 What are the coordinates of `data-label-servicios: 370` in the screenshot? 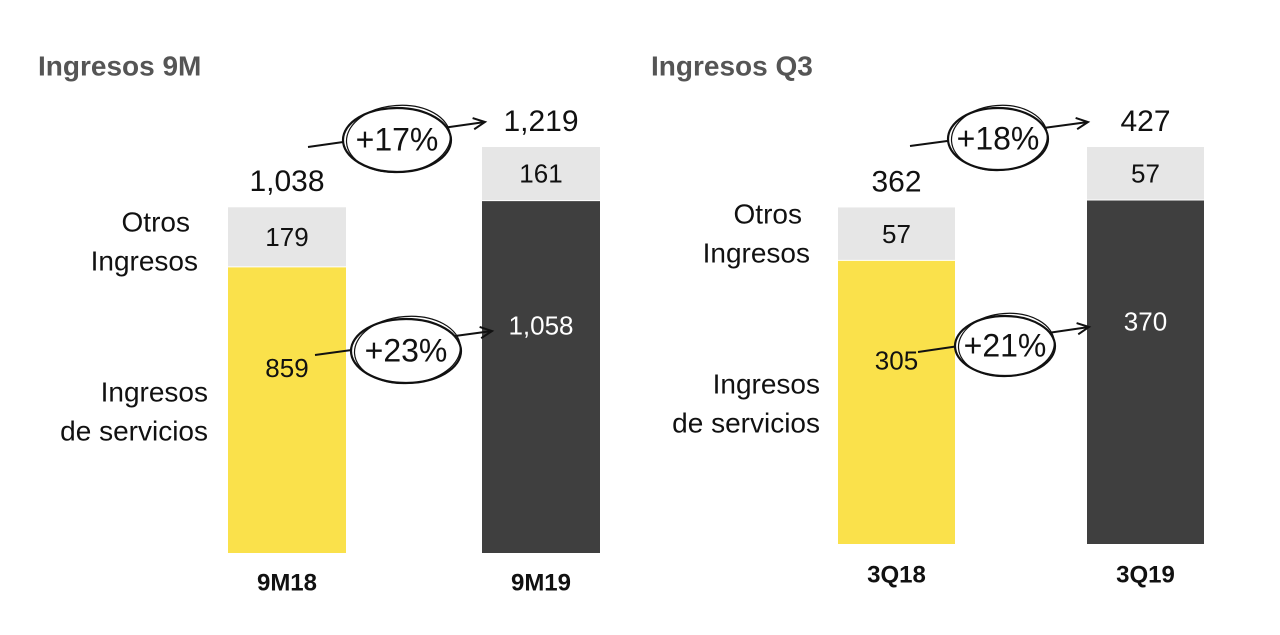 It's located at (1145, 322).